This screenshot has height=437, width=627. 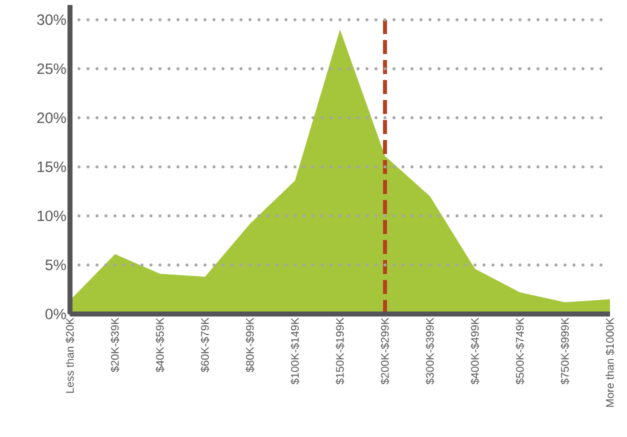 What do you see at coordinates (610, 362) in the screenshot?
I see `x-tick-label: More than $1000K` at bounding box center [610, 362].